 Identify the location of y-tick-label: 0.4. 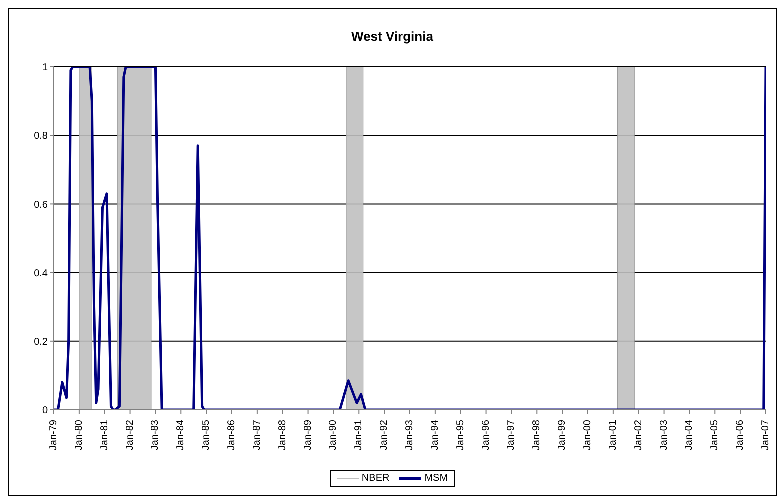
(41, 274).